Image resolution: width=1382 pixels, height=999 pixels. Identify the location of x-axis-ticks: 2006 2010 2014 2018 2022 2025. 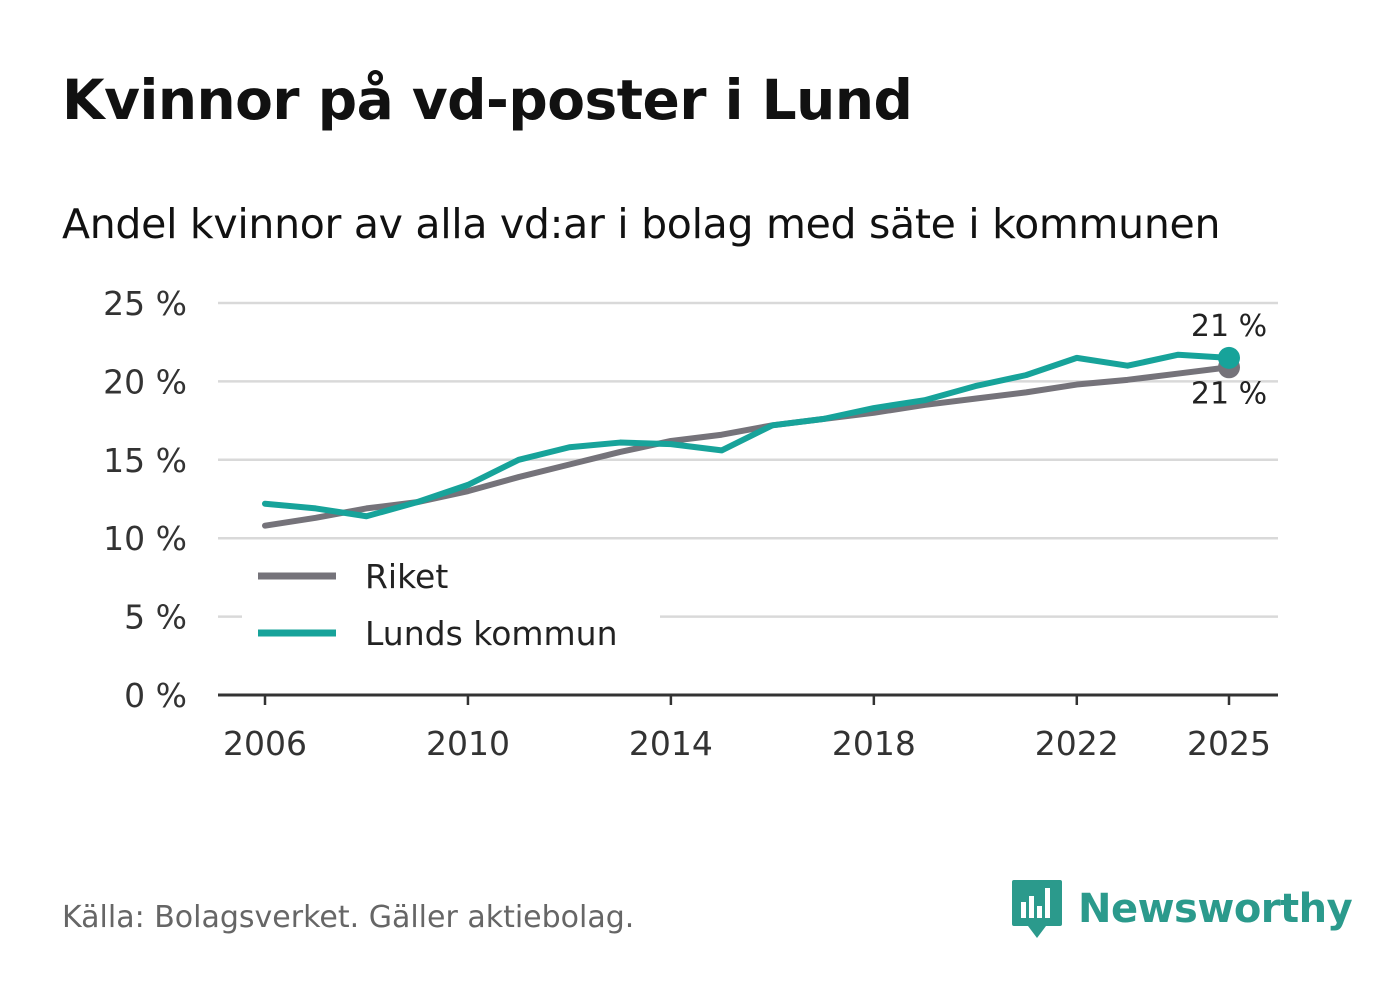
(747, 729).